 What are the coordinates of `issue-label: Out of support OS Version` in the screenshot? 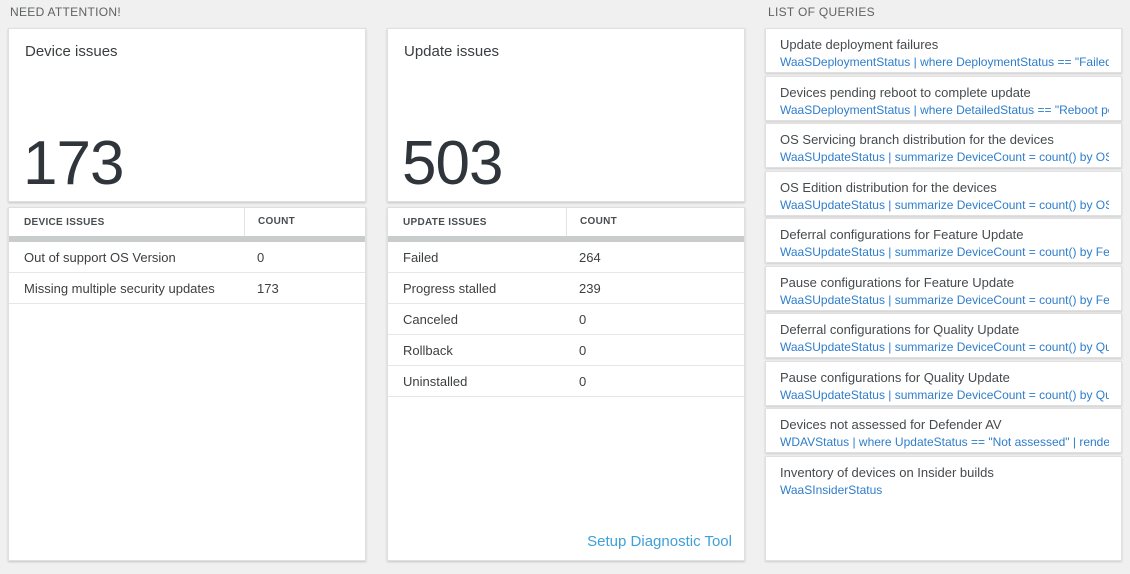 It's located at (100, 257).